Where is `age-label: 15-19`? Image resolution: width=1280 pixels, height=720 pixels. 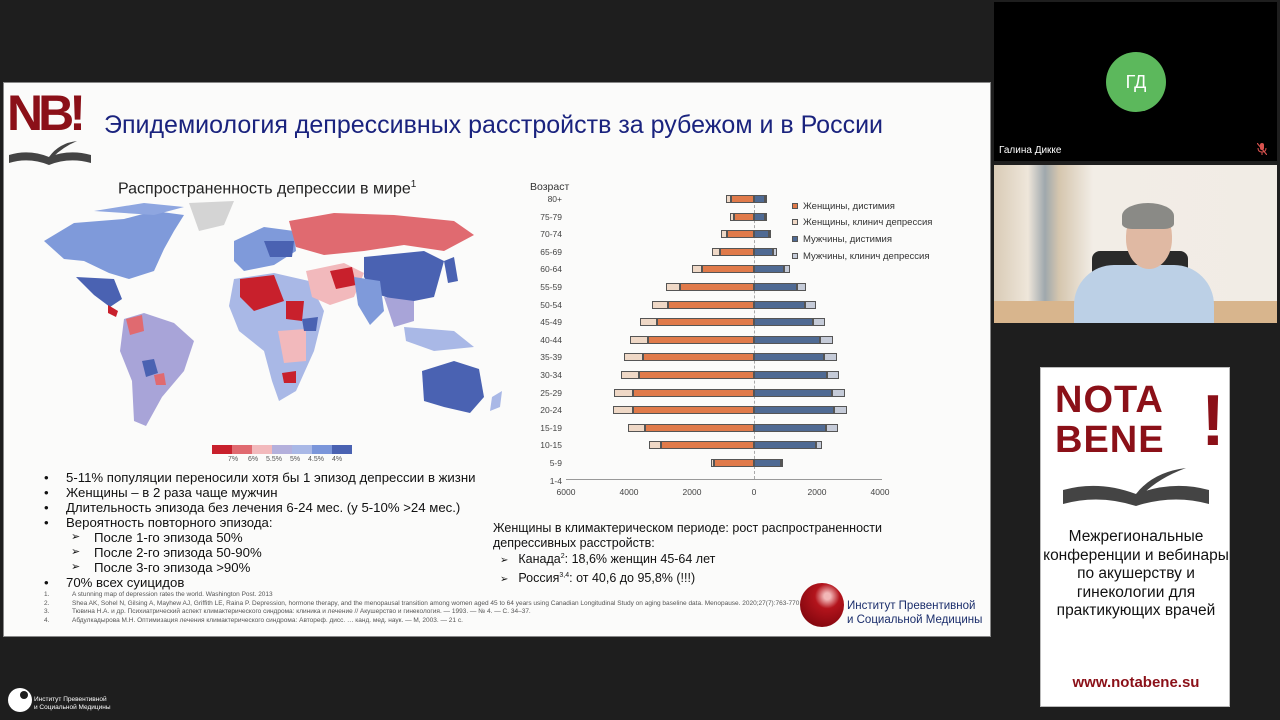 age-label: 15-19 is located at coordinates (551, 427).